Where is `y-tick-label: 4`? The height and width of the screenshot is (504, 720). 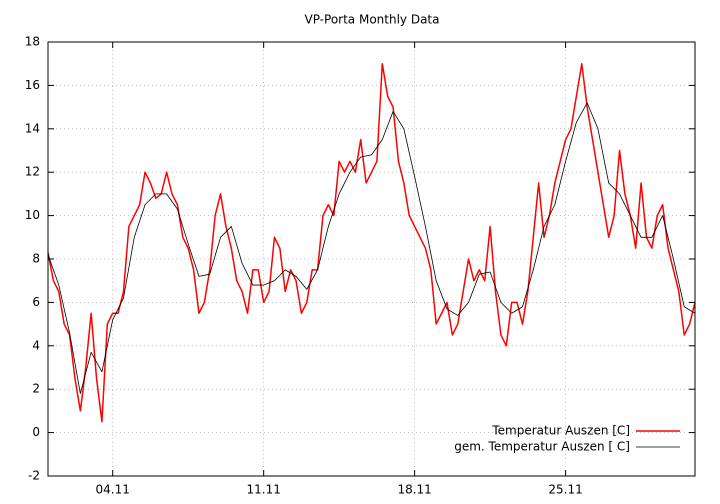
y-tick-label: 4 is located at coordinates (36, 345).